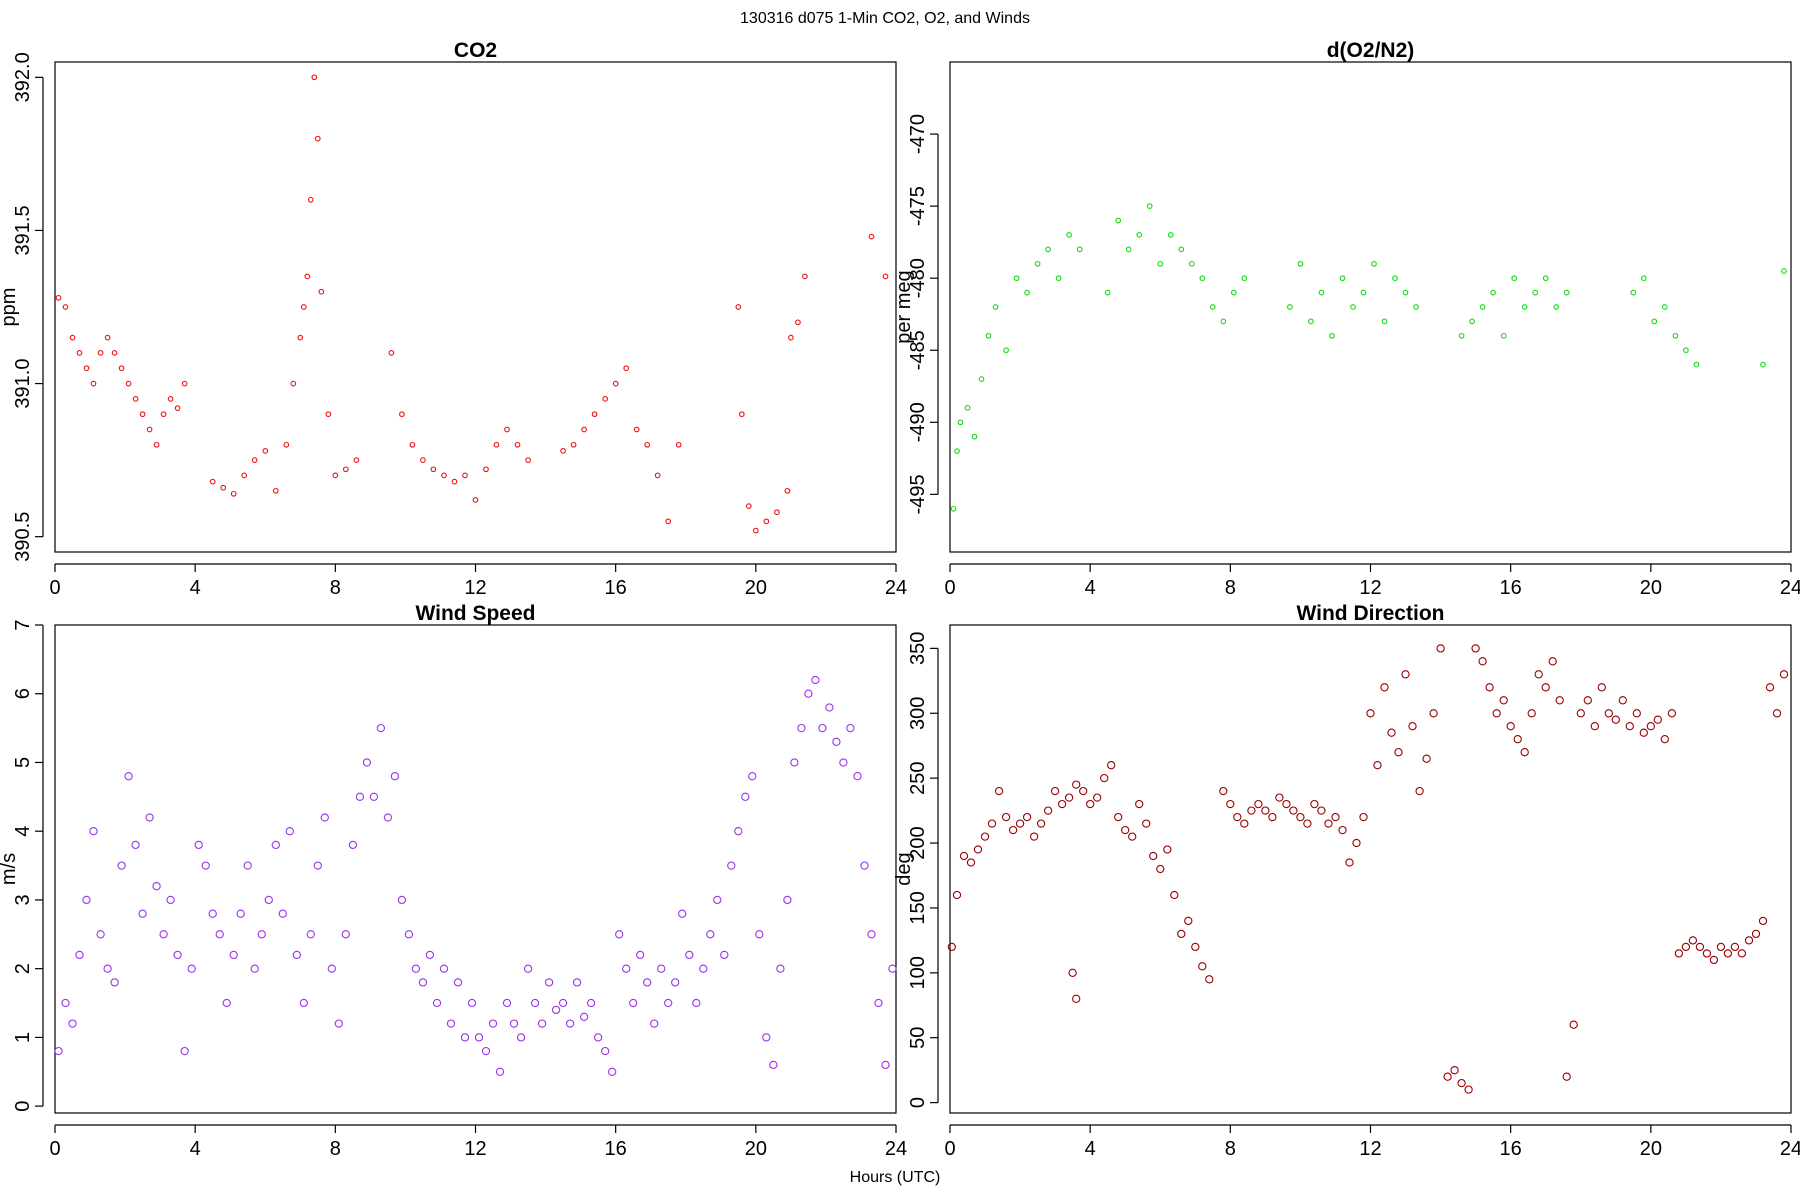 This screenshot has height=1200, width=1800. I want to click on wind-speed-x-tick-label: 20, so click(756, 1149).